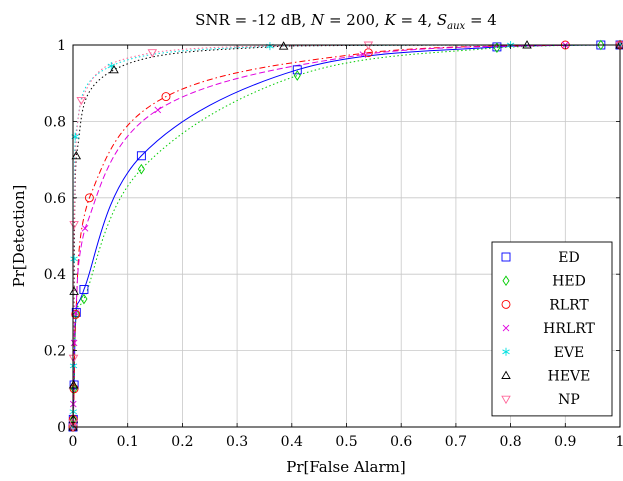  I want to click on chart-title: SNR = -12 dB, N = 200, K = 4, Saux = 4, so click(346, 21).